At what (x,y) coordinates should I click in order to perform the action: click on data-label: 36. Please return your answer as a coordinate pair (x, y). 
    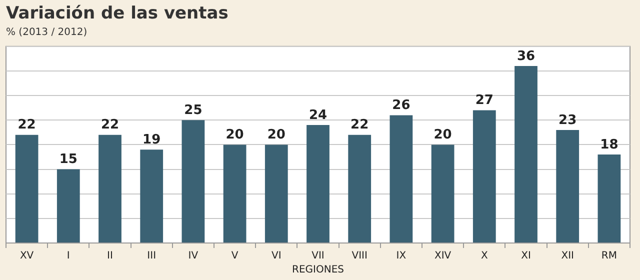
    Looking at the image, I should click on (526, 56).